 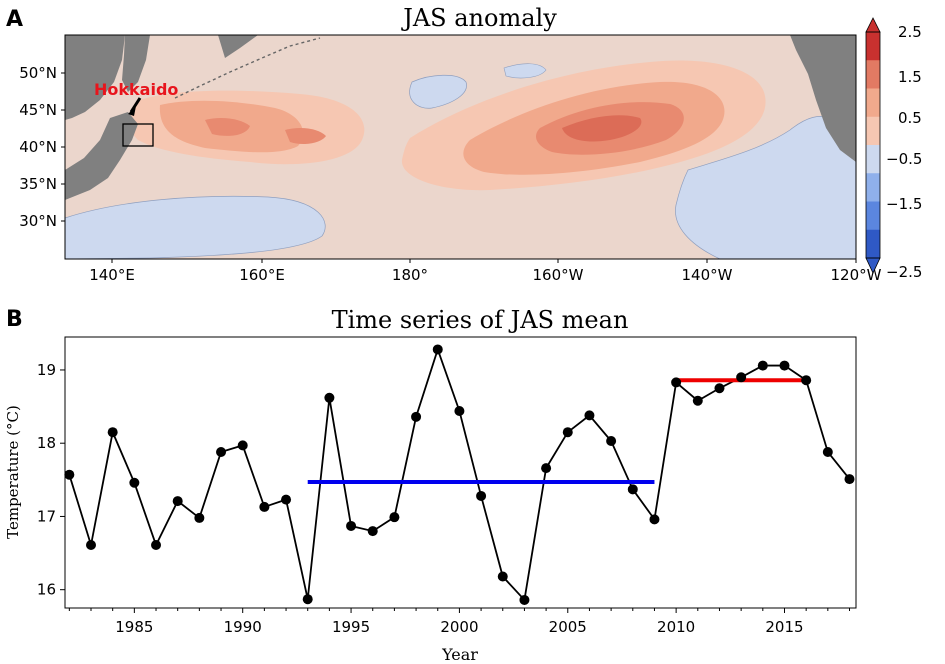 What do you see at coordinates (558, 275) in the screenshot?
I see `lon-tick-label: 160°W` at bounding box center [558, 275].